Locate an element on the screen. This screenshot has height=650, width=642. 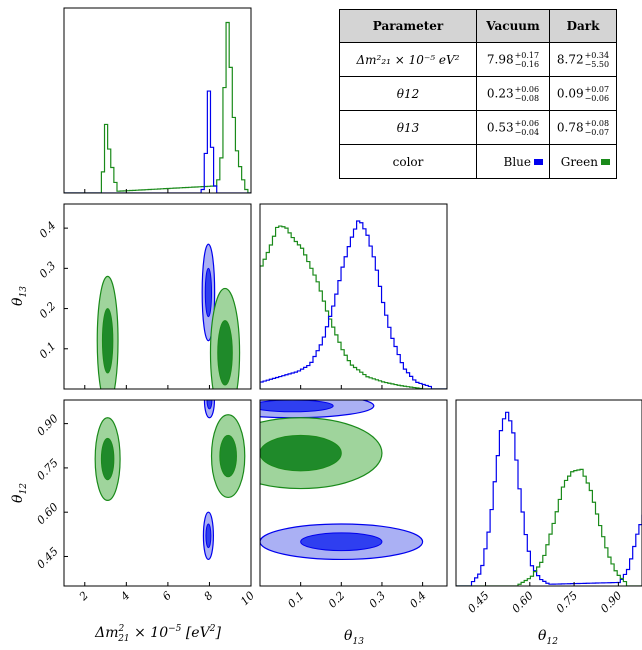
y-tick-label-theta12: 0.45 is located at coordinates (47, 558).